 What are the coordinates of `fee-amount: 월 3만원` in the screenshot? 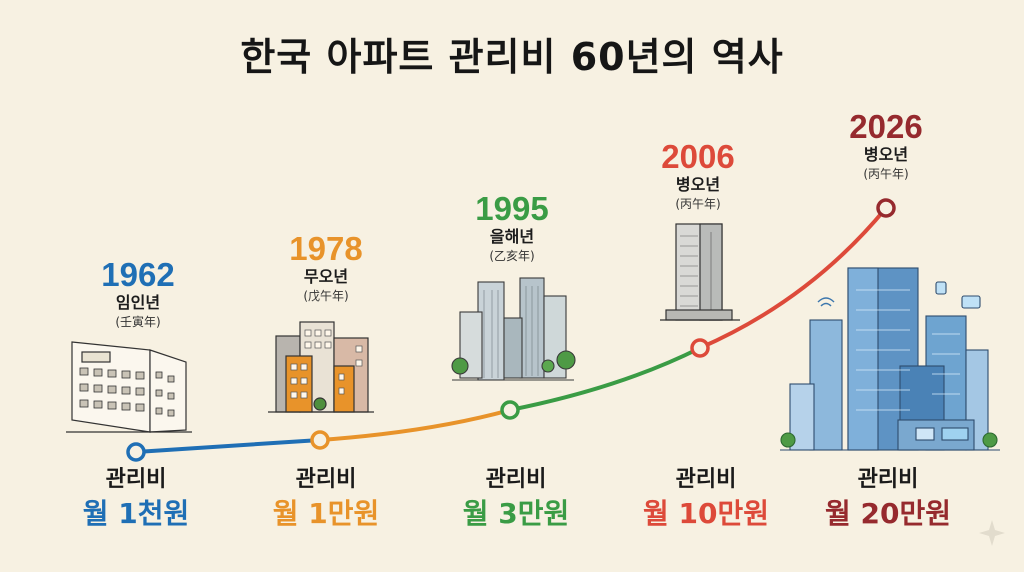 It's located at (516, 513).